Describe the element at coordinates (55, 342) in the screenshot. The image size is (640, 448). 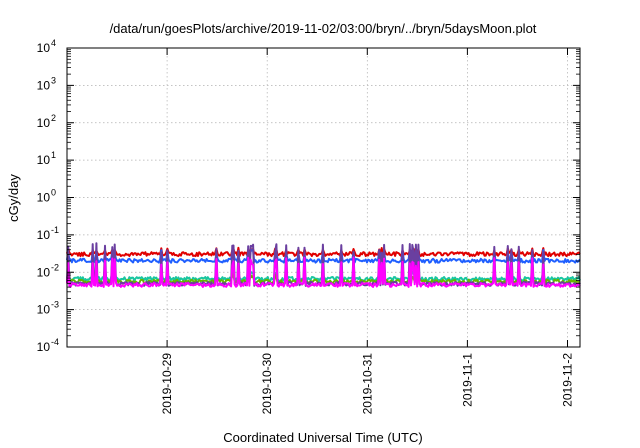
I see `y-tick-exponent: -4` at that location.